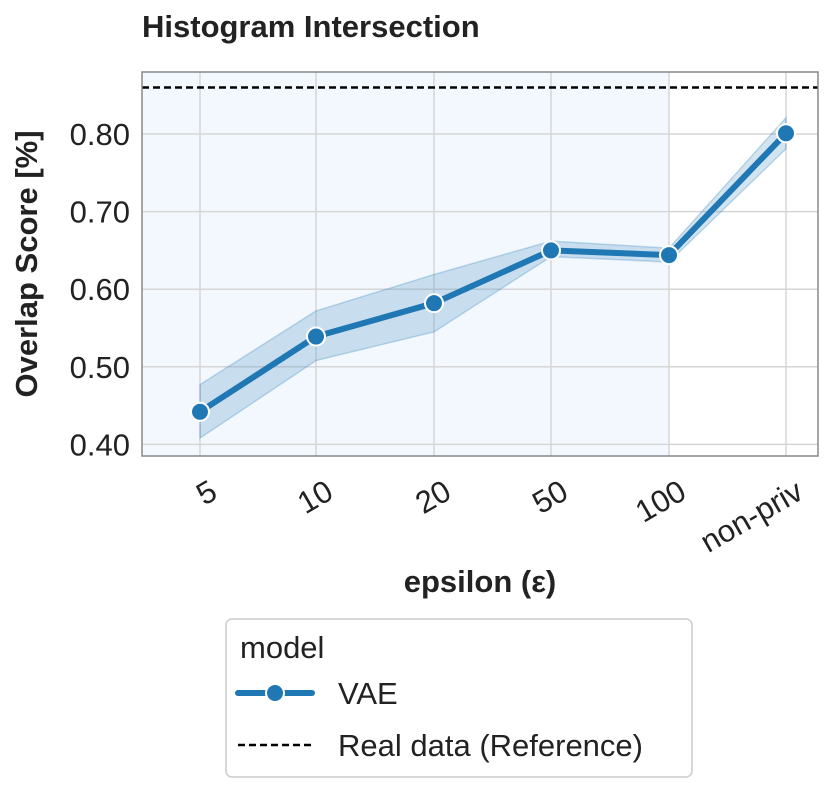  I want to click on x-axis: 5 10 20 50 100 non-priv, so click(499, 516).